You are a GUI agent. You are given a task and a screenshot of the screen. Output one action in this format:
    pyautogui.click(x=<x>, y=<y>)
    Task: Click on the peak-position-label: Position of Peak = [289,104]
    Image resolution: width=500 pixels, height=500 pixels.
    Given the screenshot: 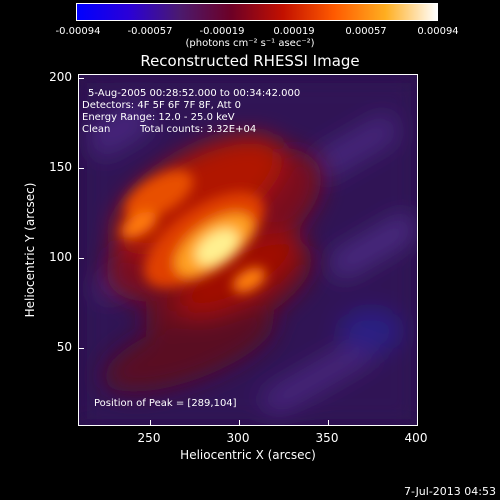 What is the action you would take?
    pyautogui.click(x=165, y=403)
    